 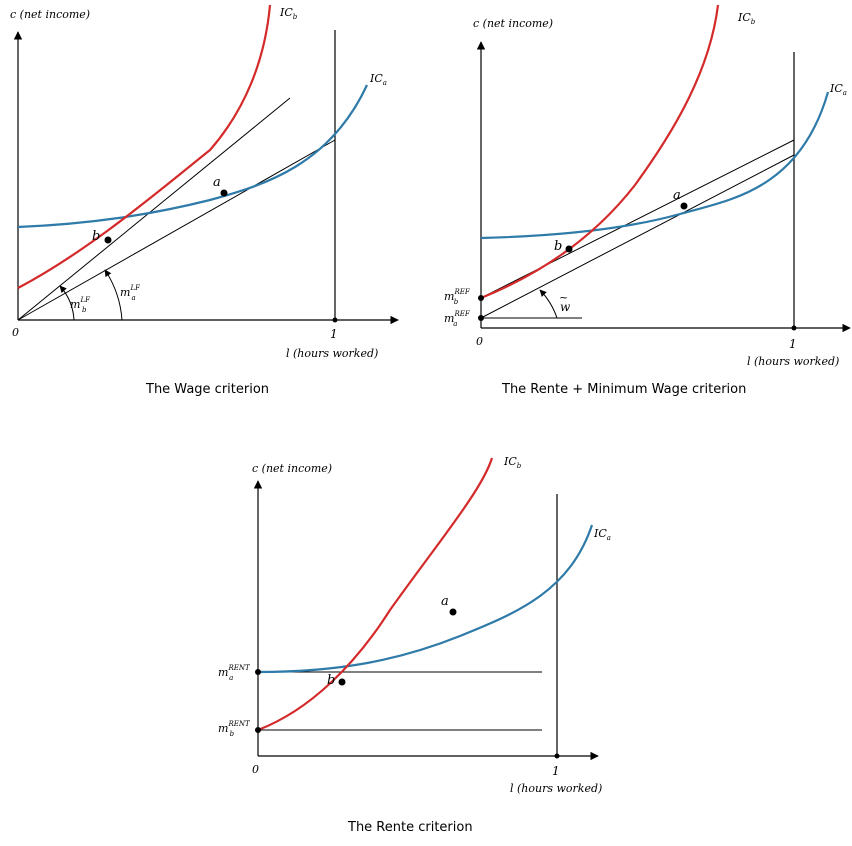 What do you see at coordinates (457, 319) in the screenshot?
I see `m-a-ref-label: mREF a` at bounding box center [457, 319].